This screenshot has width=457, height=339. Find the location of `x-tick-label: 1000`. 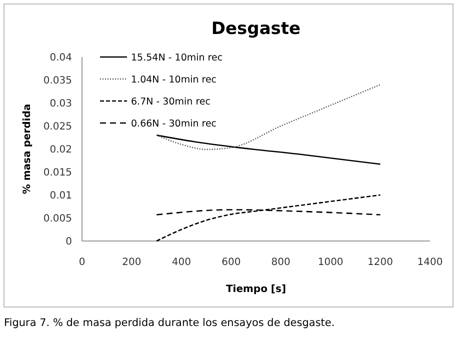

x-tick-label: 1000 is located at coordinates (331, 262).